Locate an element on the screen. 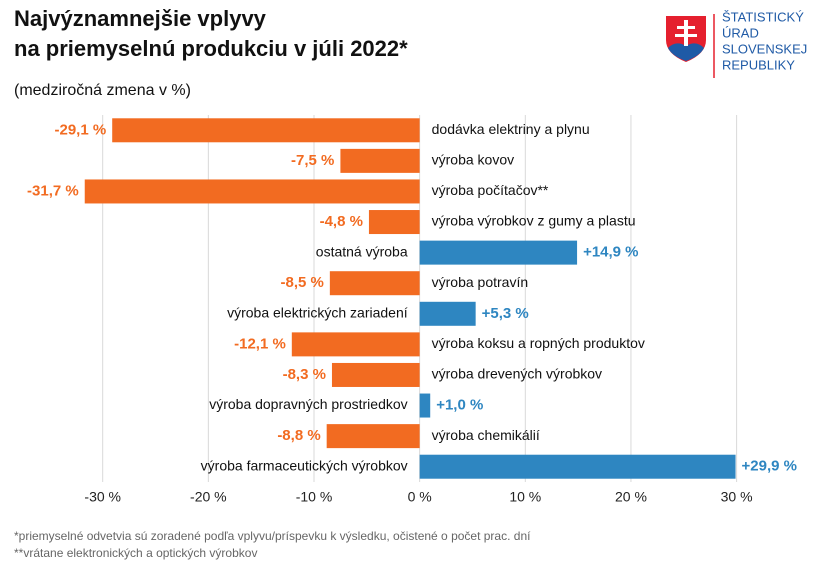 The width and height of the screenshot is (830, 573). chart-title: Najvýznamnejšie vplyvy is located at coordinates (140, 18).